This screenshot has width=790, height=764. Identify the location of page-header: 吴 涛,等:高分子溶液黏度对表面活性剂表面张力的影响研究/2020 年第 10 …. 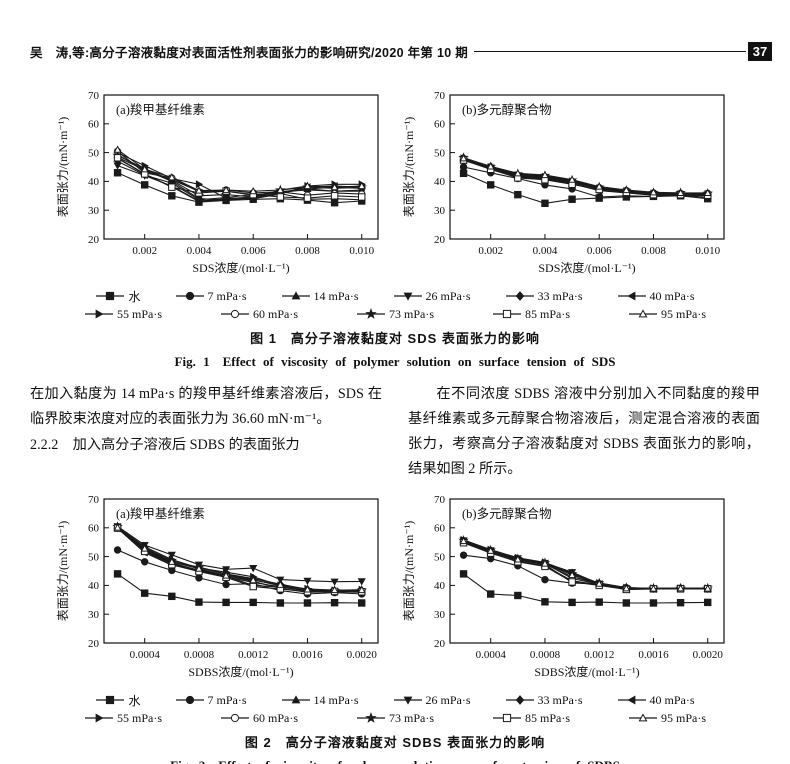
(395, 30).